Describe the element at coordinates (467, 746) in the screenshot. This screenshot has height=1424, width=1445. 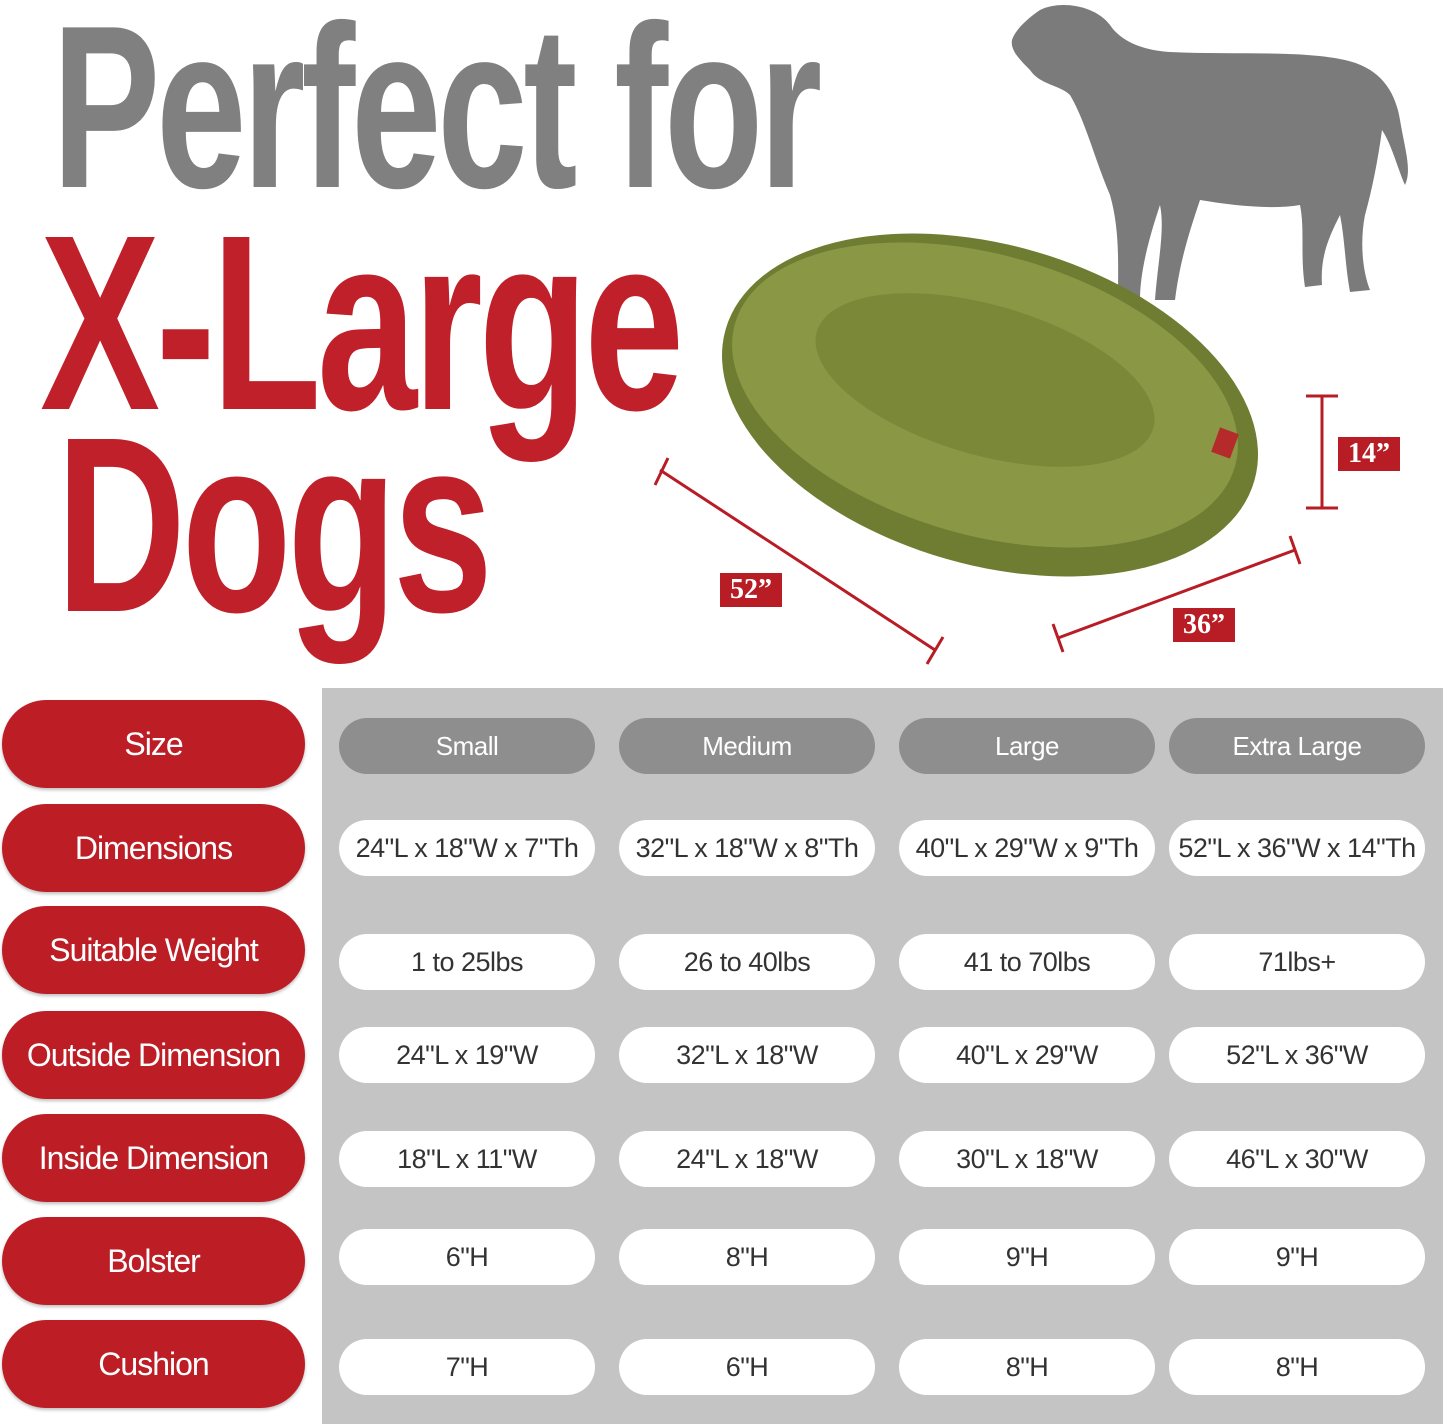
I see `size-header-pill: Small` at that location.